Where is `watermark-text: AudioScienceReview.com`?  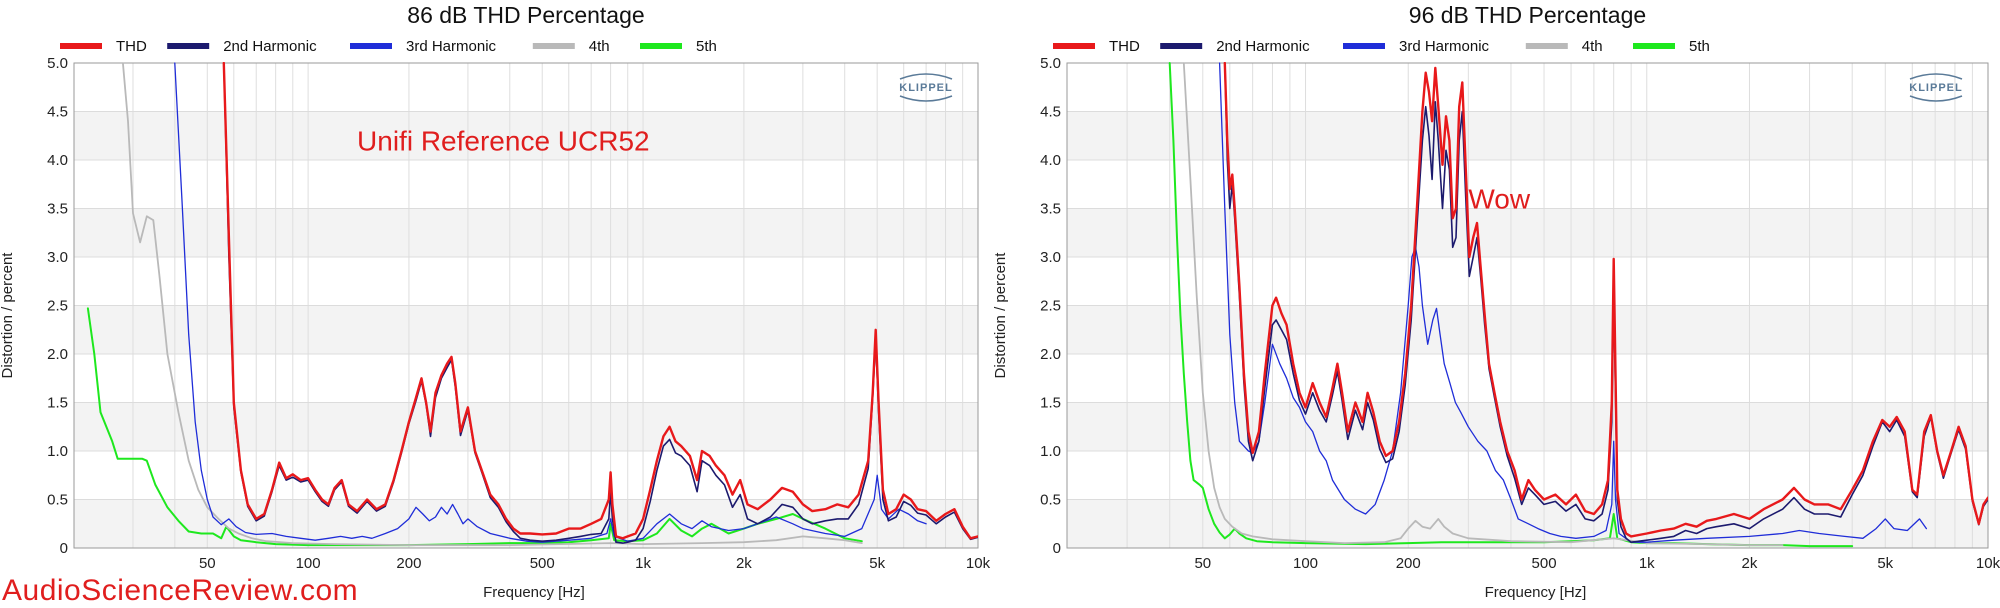
watermark-text: AudioScienceReview.com is located at coordinates (180, 590).